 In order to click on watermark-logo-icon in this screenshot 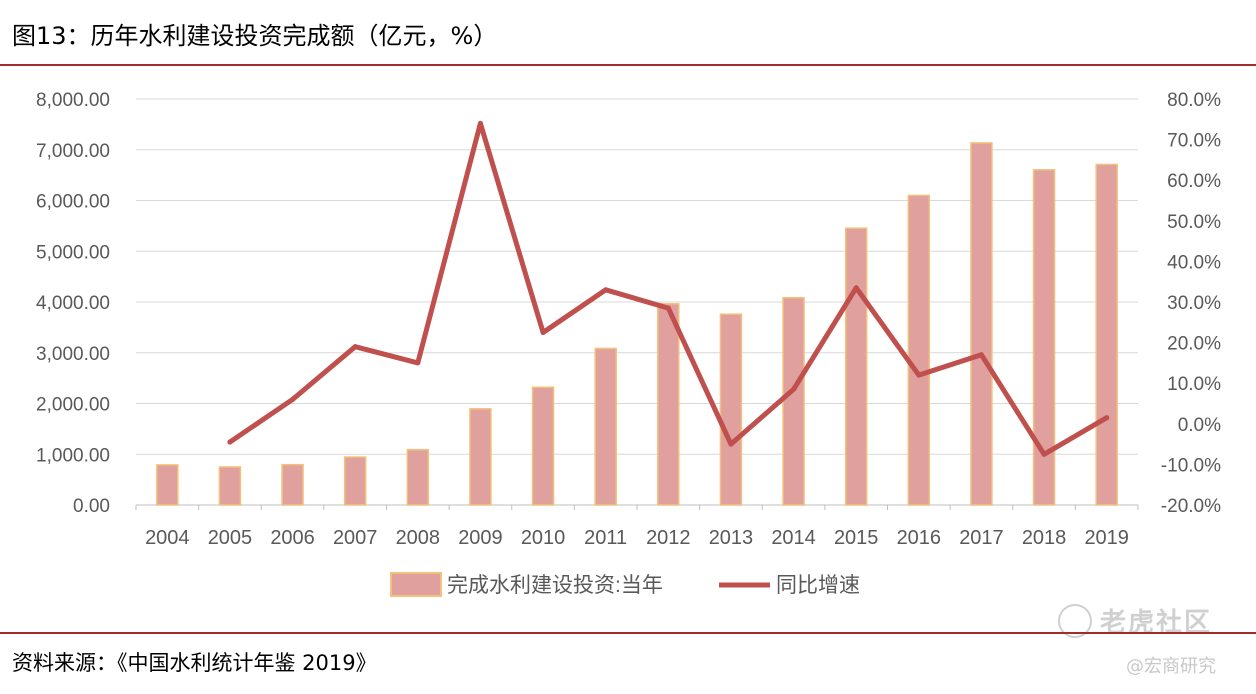, I will do `click(1075, 620)`.